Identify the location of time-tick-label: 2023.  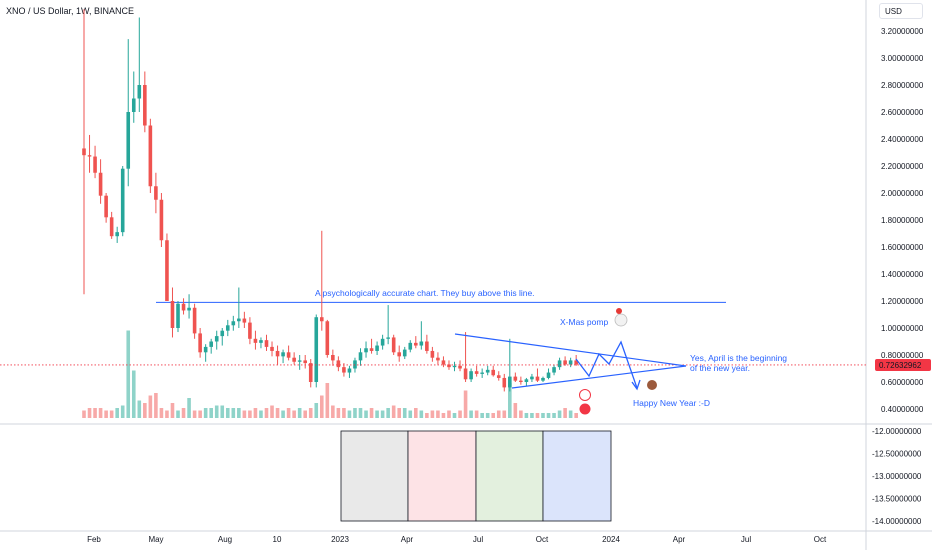
(340, 539).